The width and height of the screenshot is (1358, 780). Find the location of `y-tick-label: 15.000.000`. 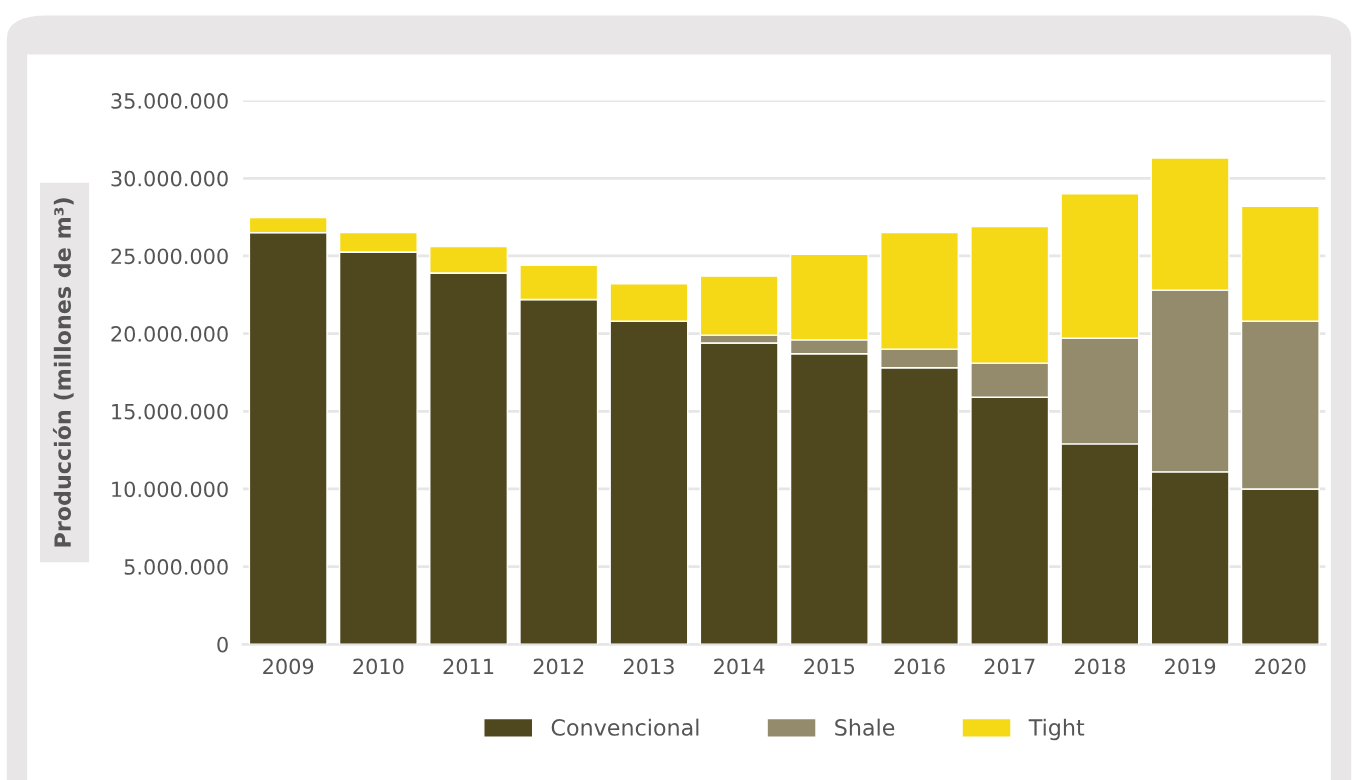

y-tick-label: 15.000.000 is located at coordinates (170, 411).